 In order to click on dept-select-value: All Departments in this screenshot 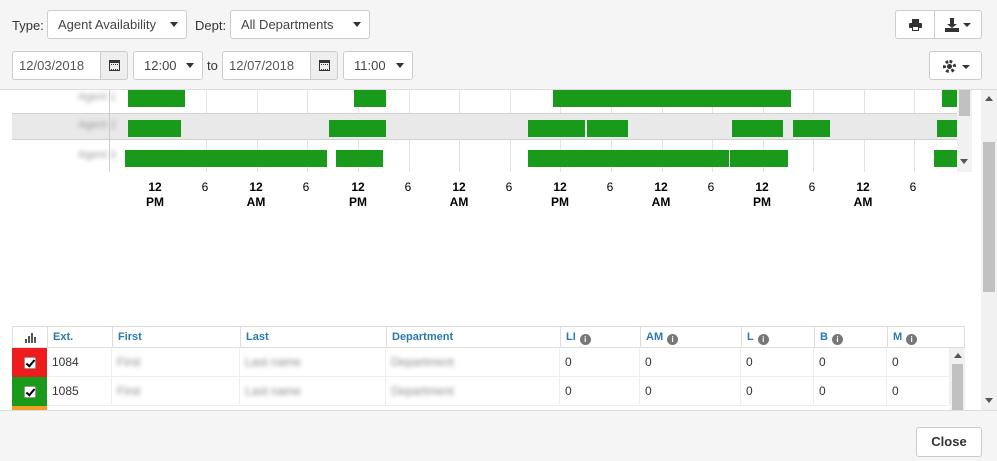, I will do `click(287, 24)`.